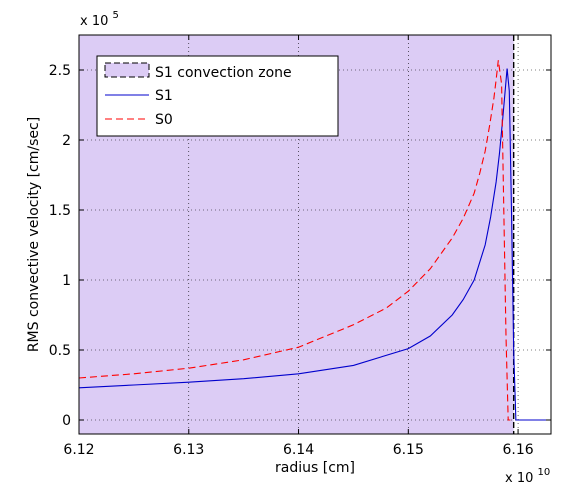 This screenshot has width=566, height=489. Describe the element at coordinates (66, 421) in the screenshot. I see `y-tick-label-0: 0` at that location.